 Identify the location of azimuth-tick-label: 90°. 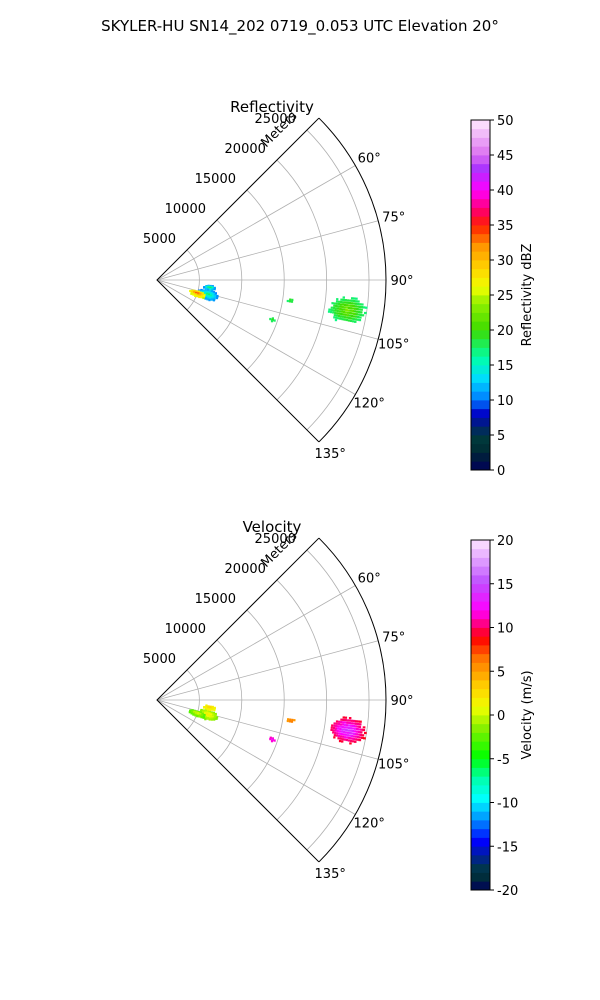
(401, 701).